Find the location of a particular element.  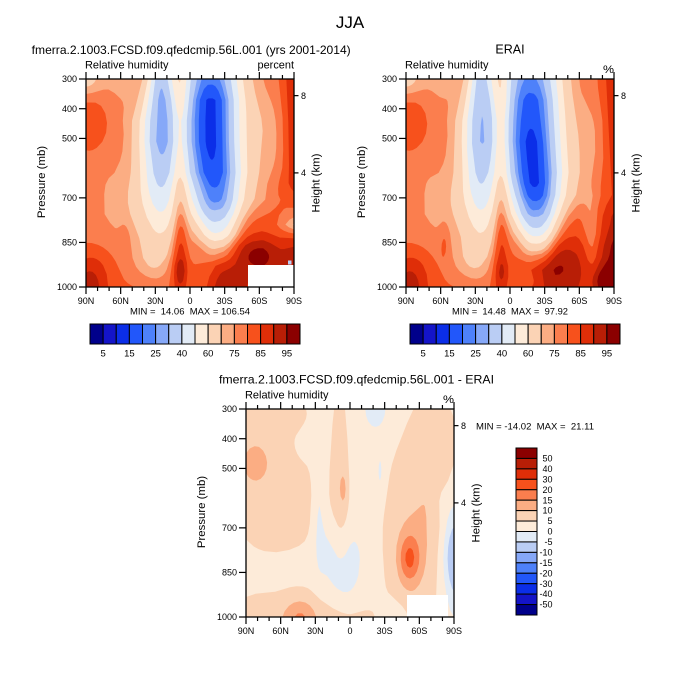

svg-text: -10 is located at coordinates (545, 552).